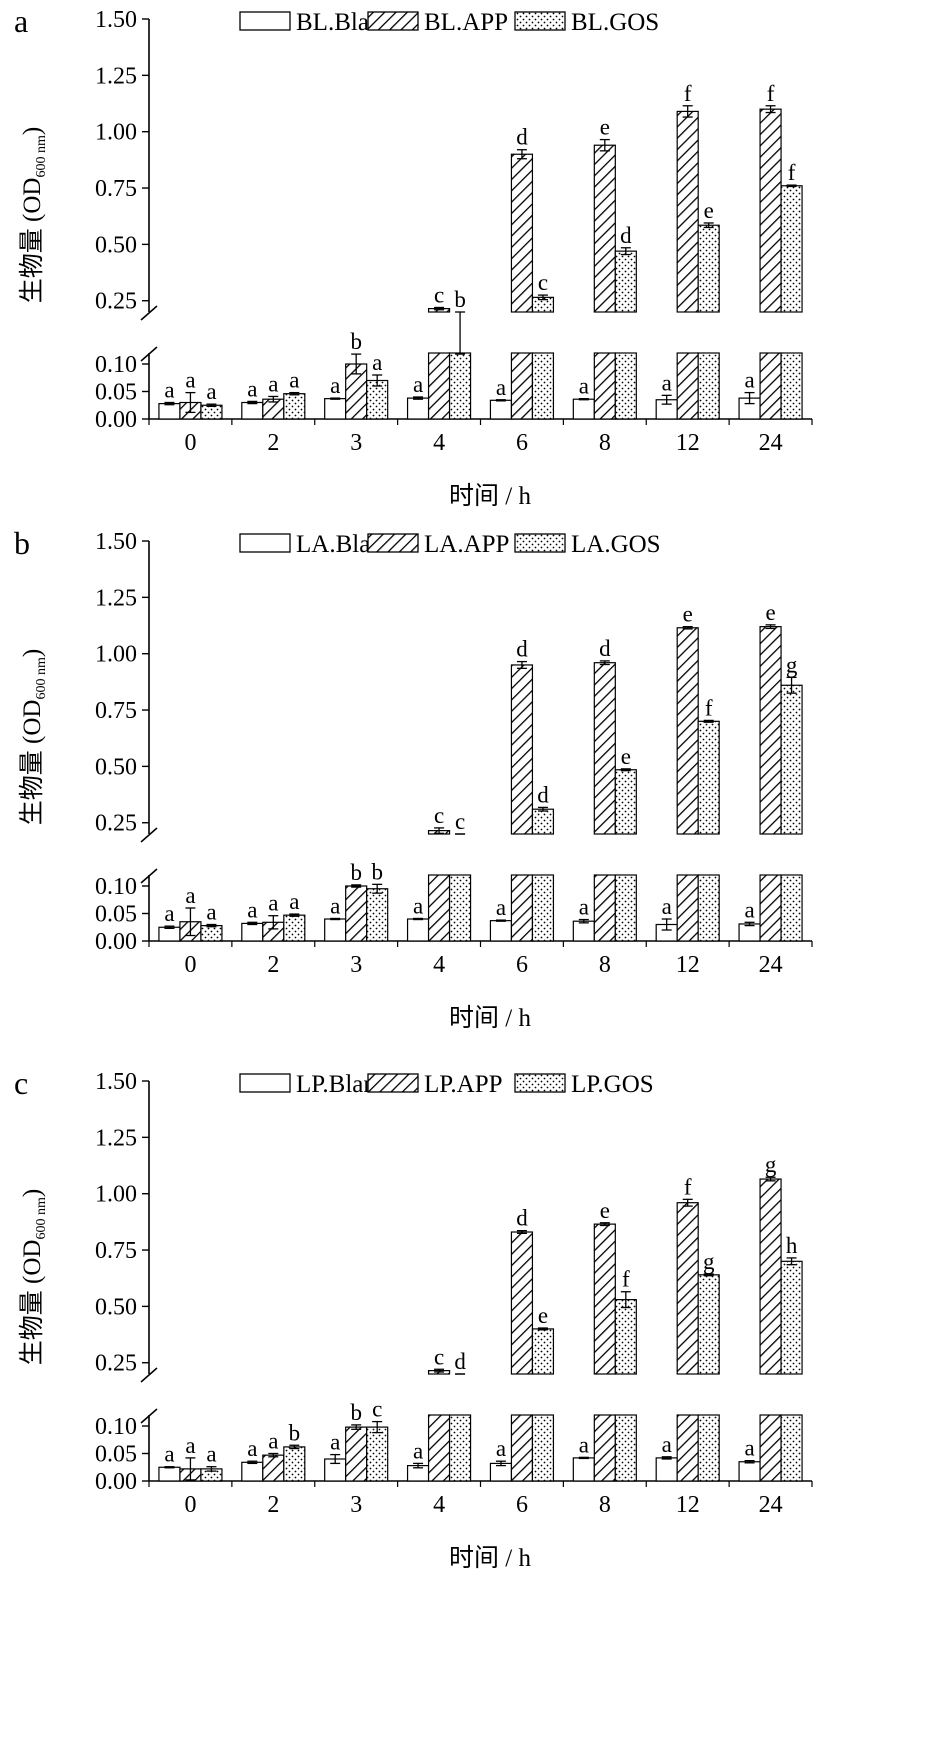 This screenshot has width=946, height=1749. I want to click on y-axis-label-end: ), so click(32, 653).